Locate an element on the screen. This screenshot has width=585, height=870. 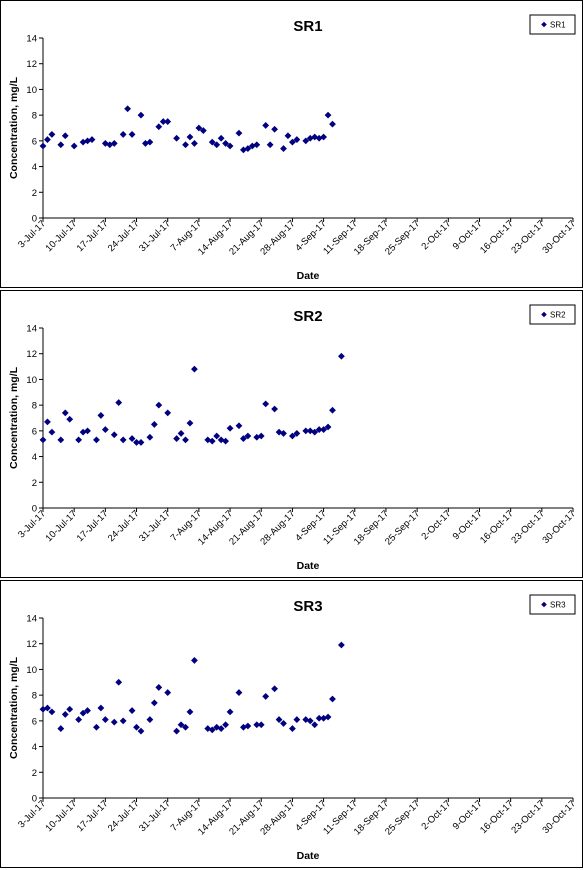
y-tick-label: 6 is located at coordinates (34, 141).